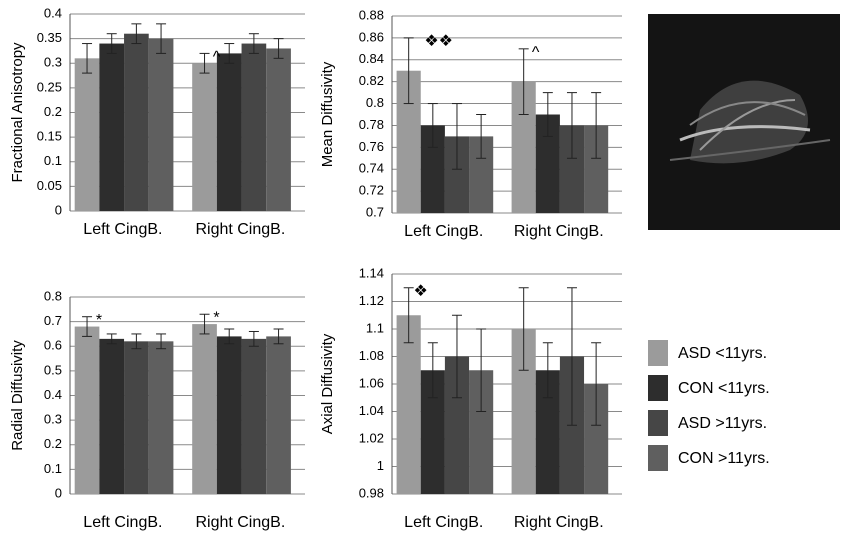  I want to click on legend-label: ASD <11yrs., so click(722, 353).